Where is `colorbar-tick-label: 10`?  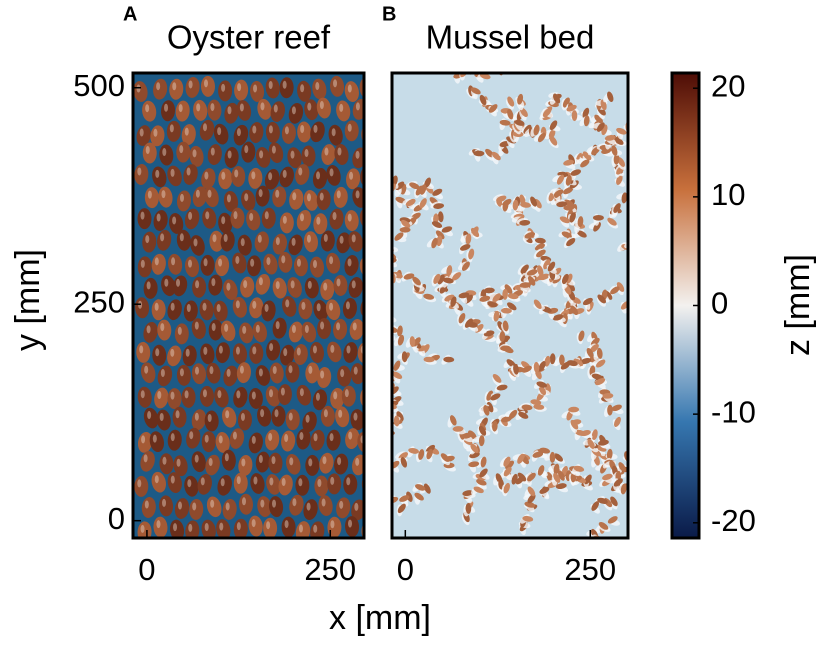 colorbar-tick-label: 10 is located at coordinates (728, 194).